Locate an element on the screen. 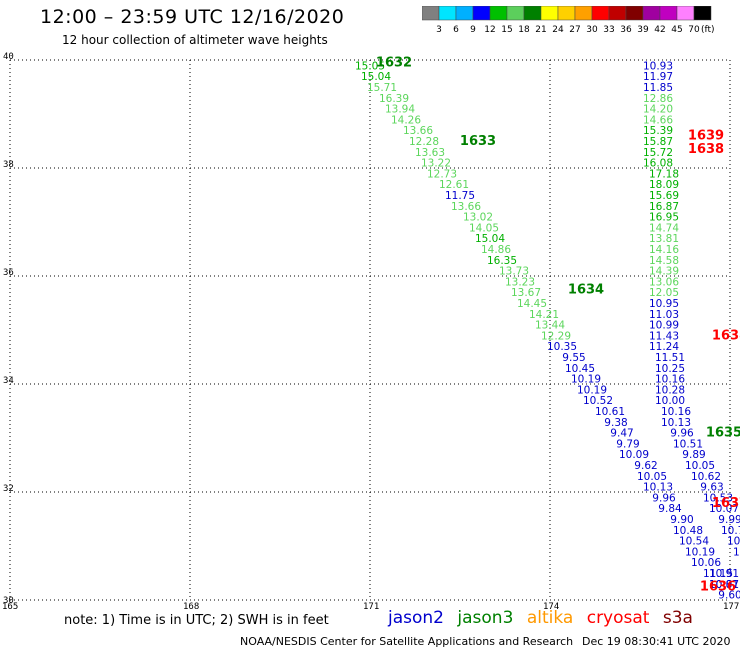  generated-timestamp: Dec 19 08:30:41 UTC 2020 is located at coordinates (656, 641).